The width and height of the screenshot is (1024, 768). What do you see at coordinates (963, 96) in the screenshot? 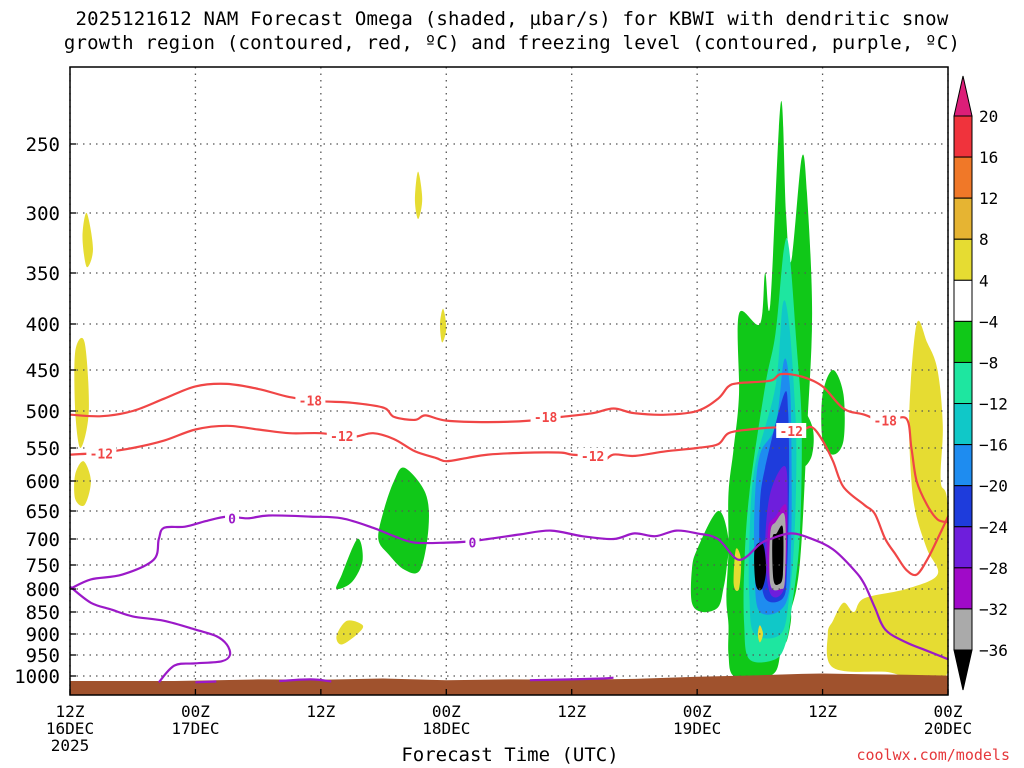
I see `colorbar-top-arrow` at bounding box center [963, 96].